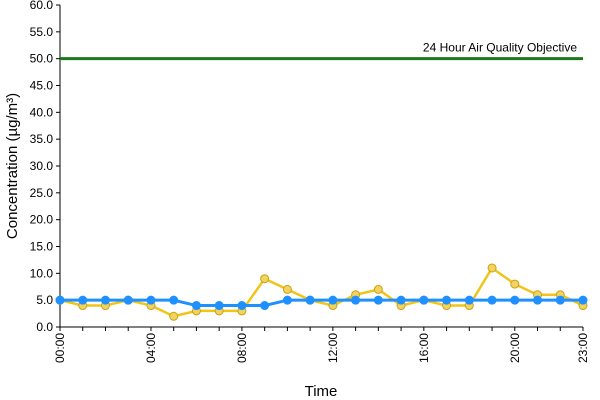  I want to click on y-tick-label: 0.0, so click(44, 327).